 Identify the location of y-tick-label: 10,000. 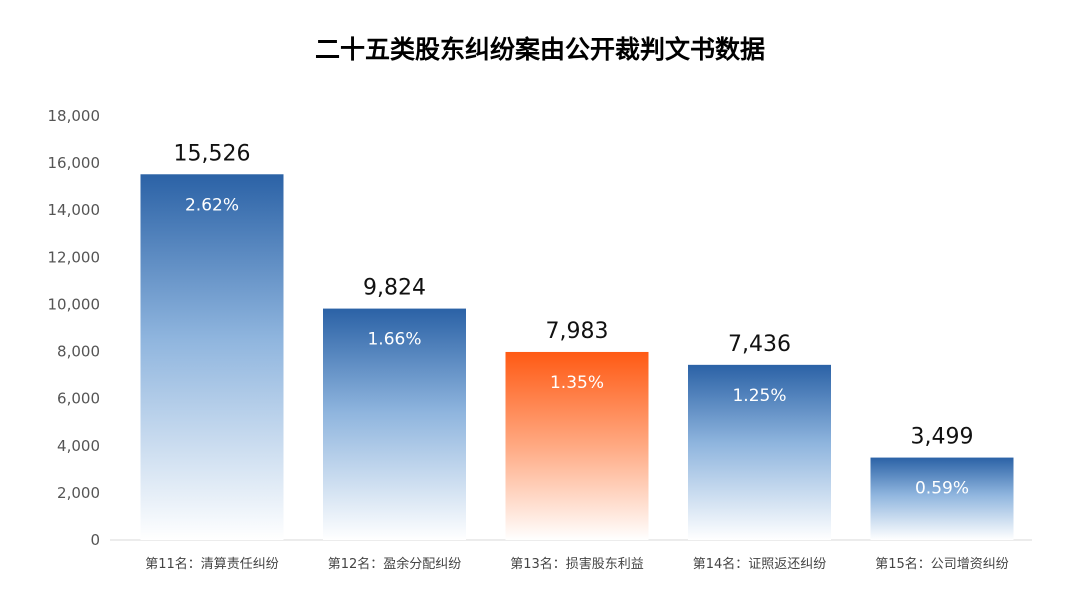
(74, 304).